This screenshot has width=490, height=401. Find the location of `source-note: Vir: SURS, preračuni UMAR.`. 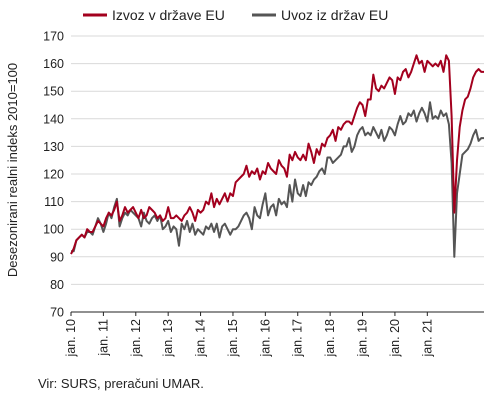

source-note: Vir: SURS, preračuni UMAR. is located at coordinates (121, 383).